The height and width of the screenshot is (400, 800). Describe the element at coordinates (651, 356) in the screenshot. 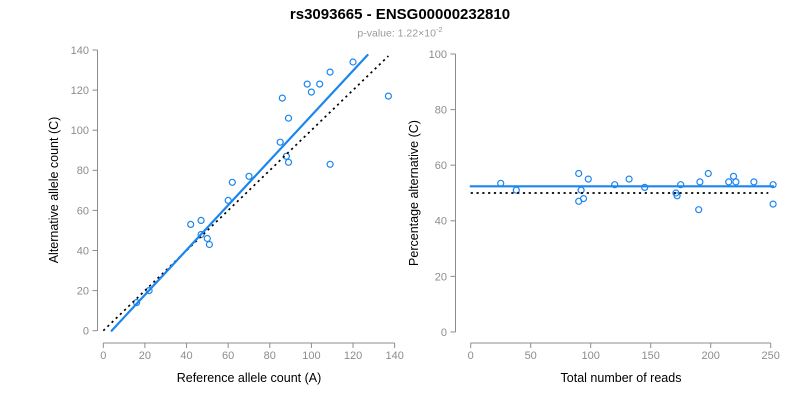

I see `x-tick-label: 150` at that location.